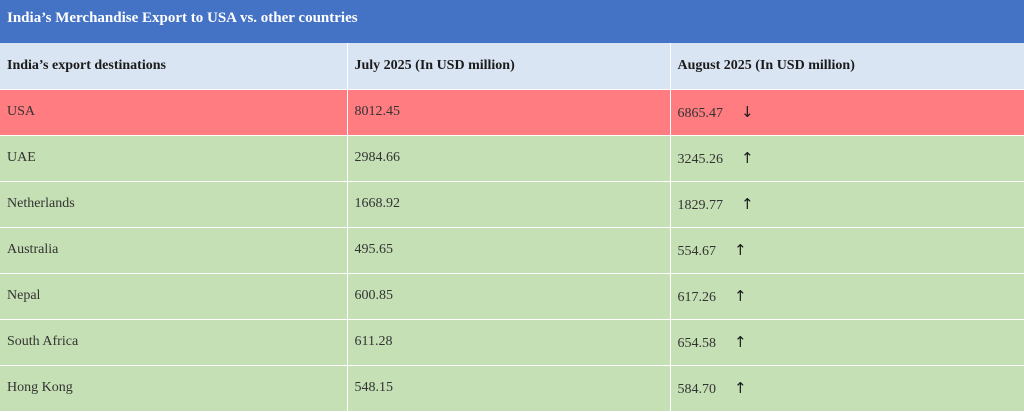  I want to click on august-value: 617.26, so click(697, 297).